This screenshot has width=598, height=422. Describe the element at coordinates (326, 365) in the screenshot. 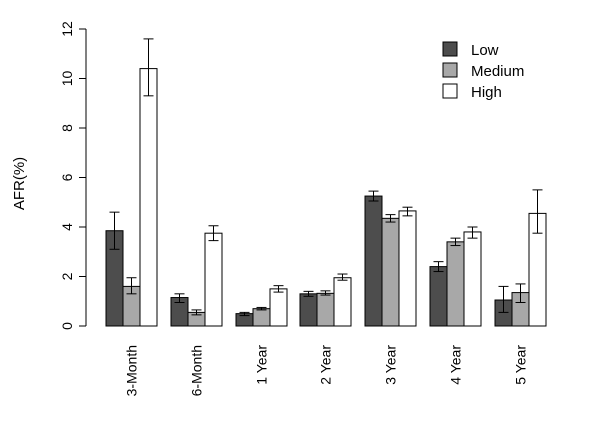

I see `x-tick-label: 2 Year` at that location.